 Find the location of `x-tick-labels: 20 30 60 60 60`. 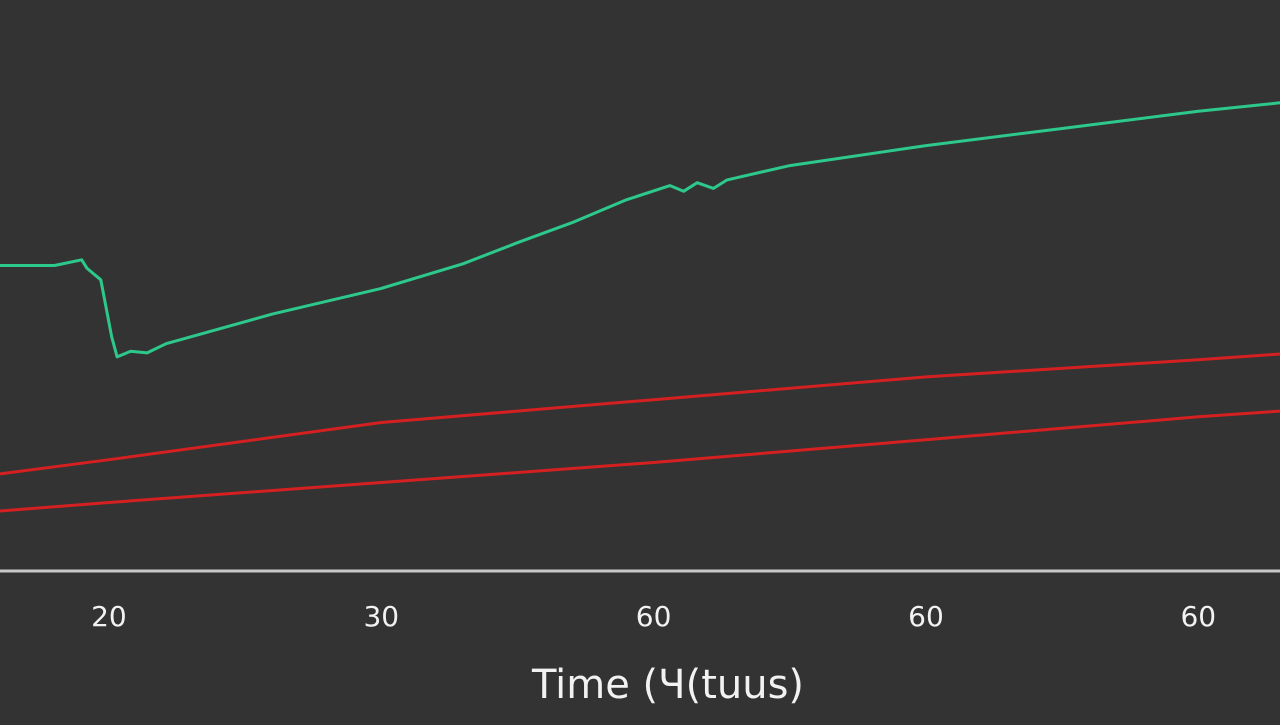

x-tick-labels: 20 30 60 60 60 is located at coordinates (653, 616).